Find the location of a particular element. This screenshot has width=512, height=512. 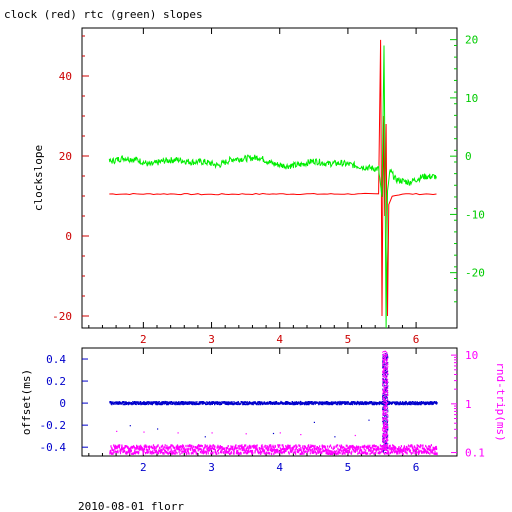

offset-y-tick-label: 0.4 is located at coordinates (56, 359).